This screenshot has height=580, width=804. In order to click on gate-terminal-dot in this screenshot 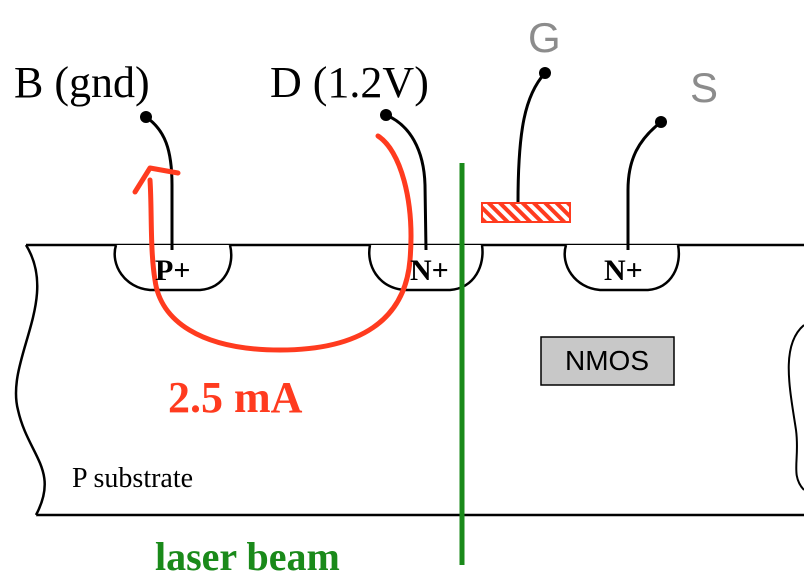, I will do `click(545, 73)`.